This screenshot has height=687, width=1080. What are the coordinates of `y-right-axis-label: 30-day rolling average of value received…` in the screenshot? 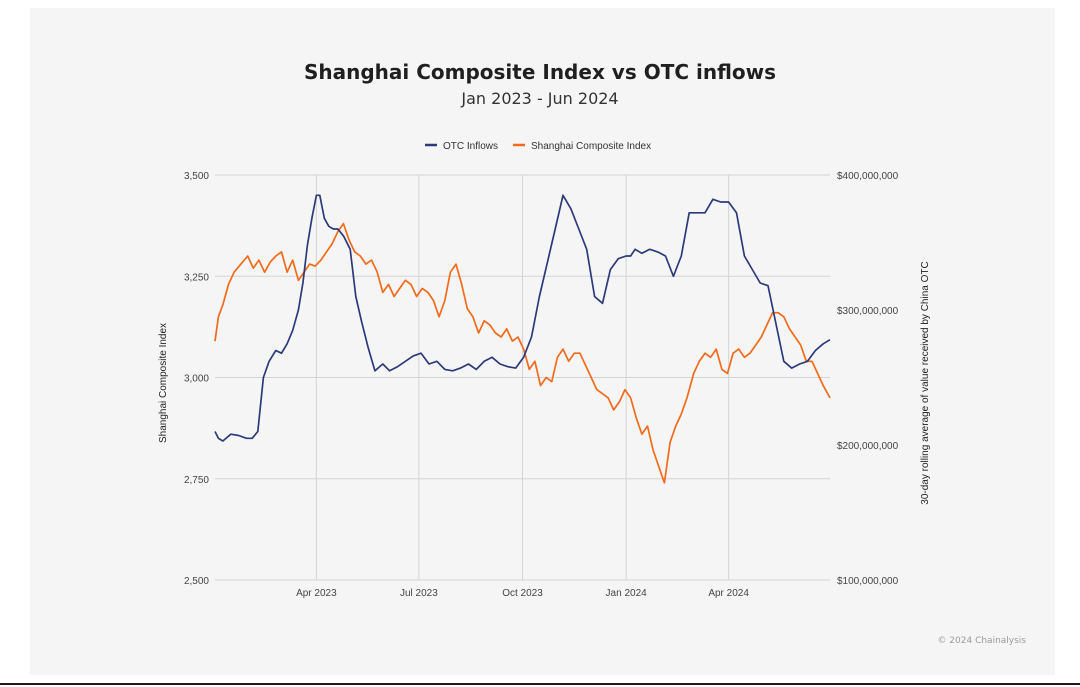 It's located at (925, 382).